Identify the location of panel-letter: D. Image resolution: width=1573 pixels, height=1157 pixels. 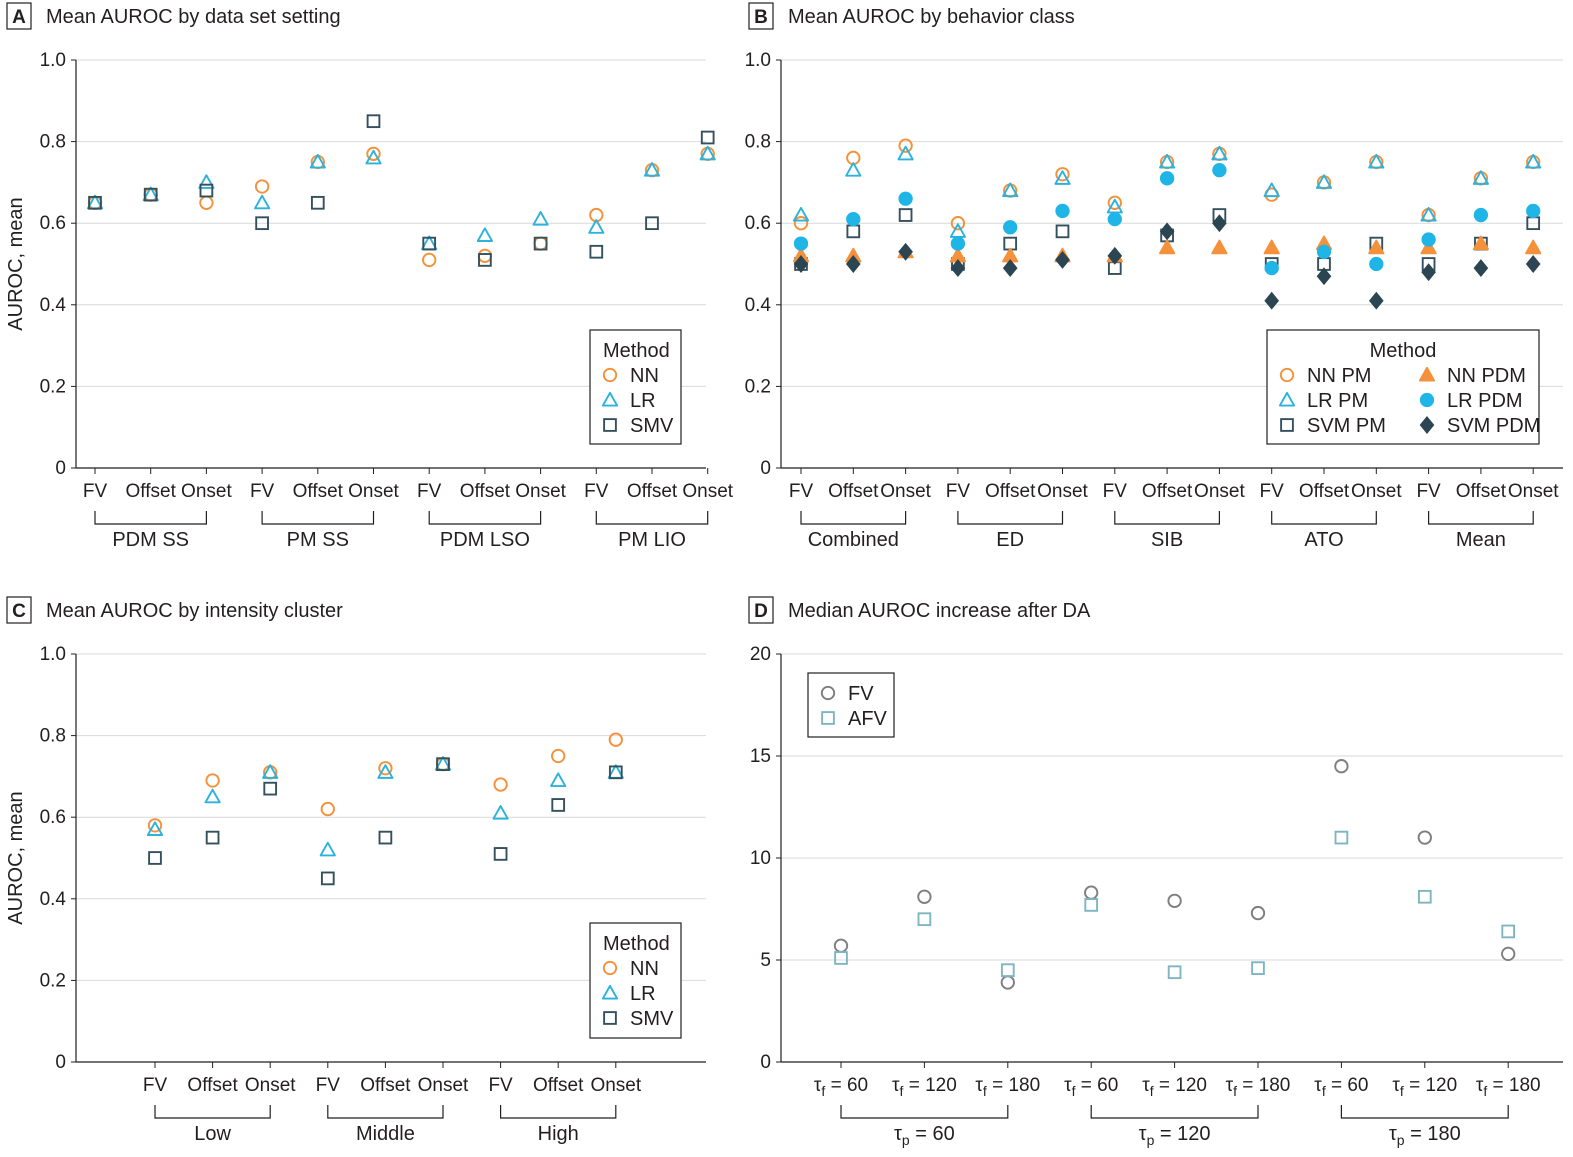
(761, 611).